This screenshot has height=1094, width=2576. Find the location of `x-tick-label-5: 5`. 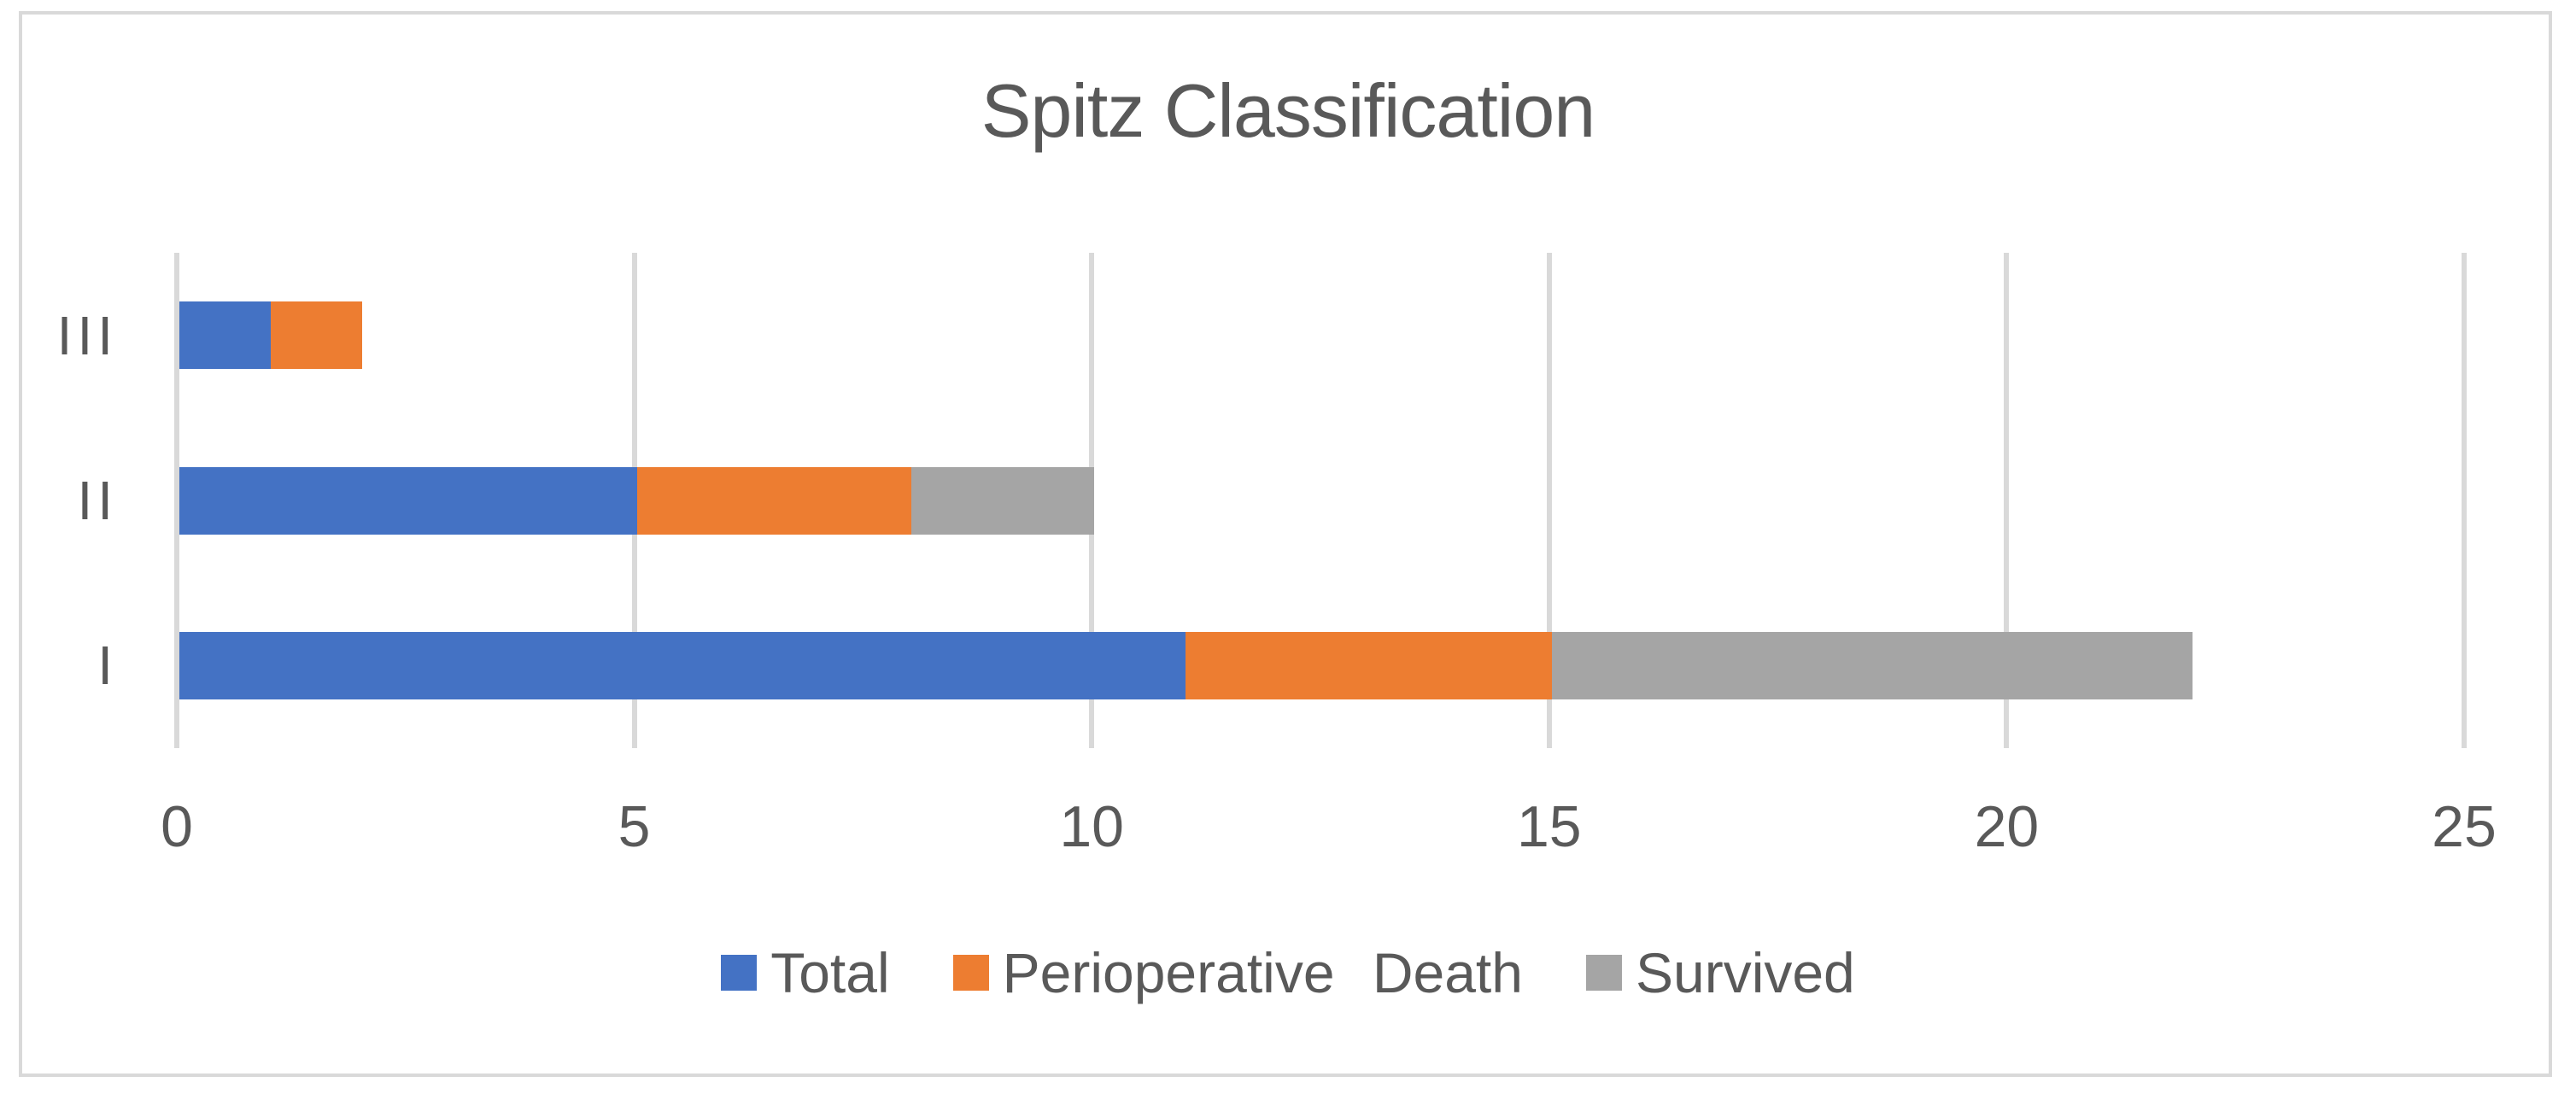

x-tick-label-5: 5 is located at coordinates (634, 826).